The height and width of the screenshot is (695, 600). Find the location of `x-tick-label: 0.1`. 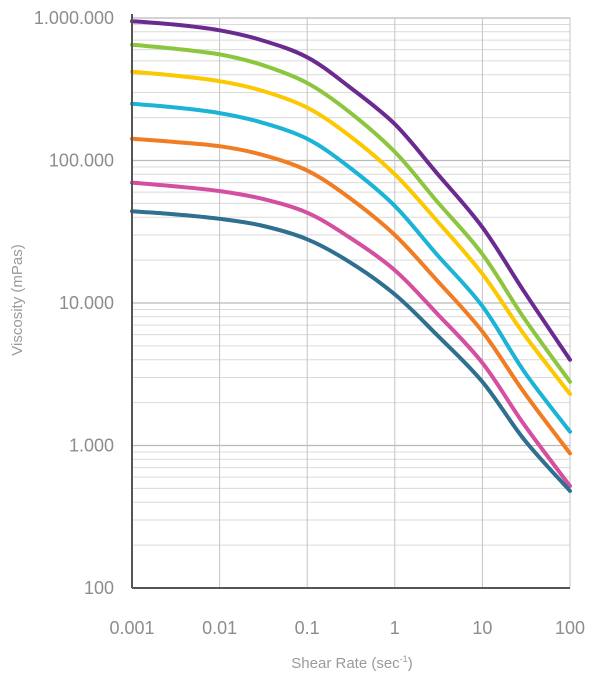

x-tick-label: 0.1 is located at coordinates (307, 628).